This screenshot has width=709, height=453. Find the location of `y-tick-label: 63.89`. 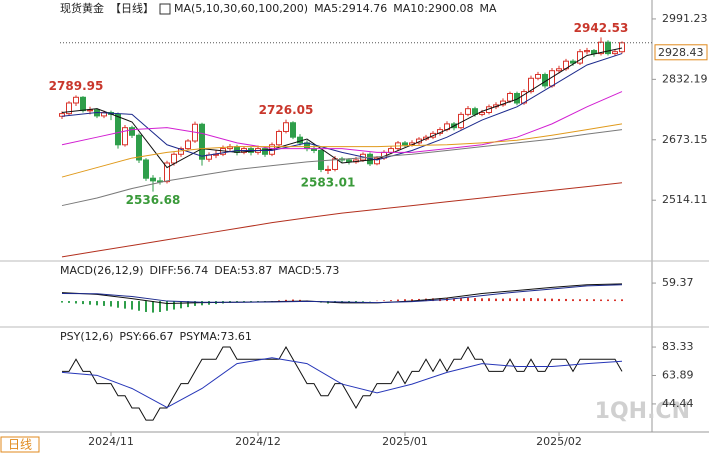

y-tick-label: 63.89 is located at coordinates (678, 374).